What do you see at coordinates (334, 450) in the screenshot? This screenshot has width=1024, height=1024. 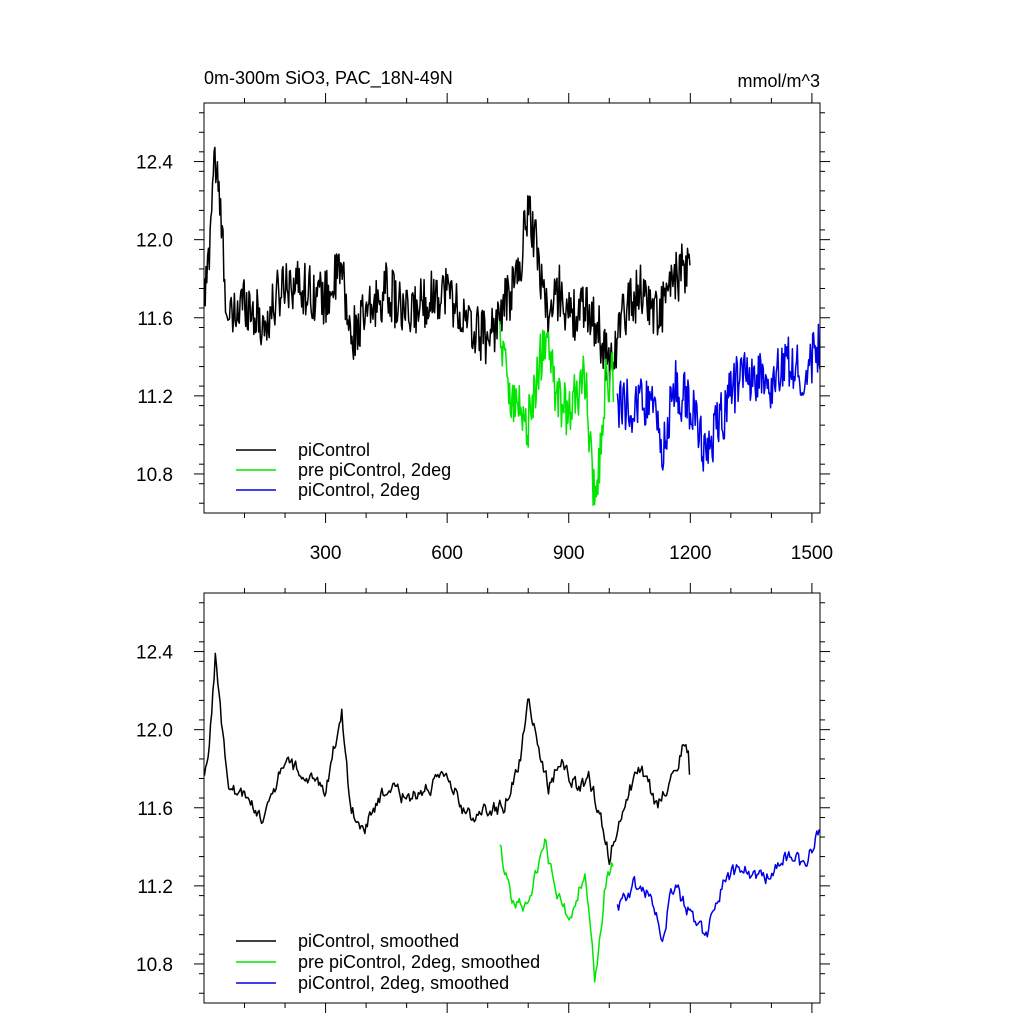 I see `legend-label: piControl` at bounding box center [334, 450].